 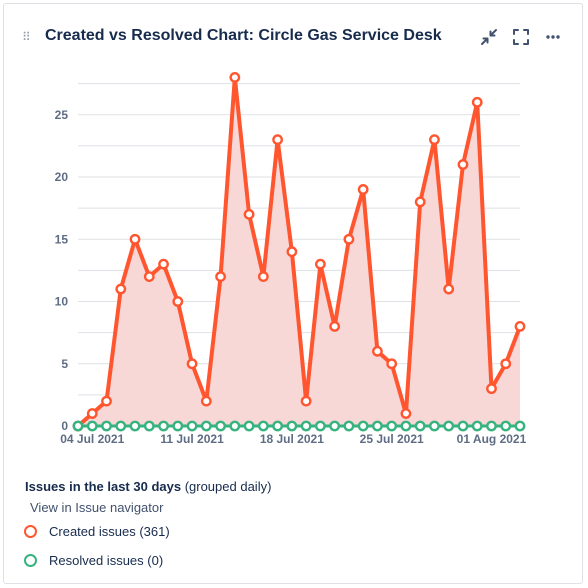 What do you see at coordinates (192, 439) in the screenshot?
I see `x-tick-label: 11 Jul 2021` at bounding box center [192, 439].